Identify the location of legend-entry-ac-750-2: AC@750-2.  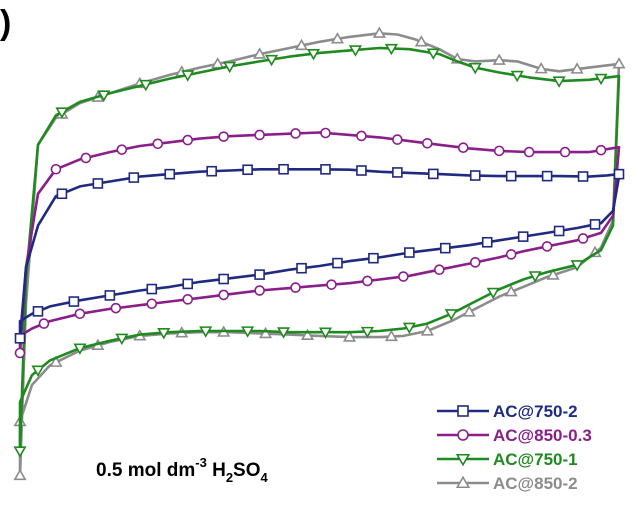
(507, 411).